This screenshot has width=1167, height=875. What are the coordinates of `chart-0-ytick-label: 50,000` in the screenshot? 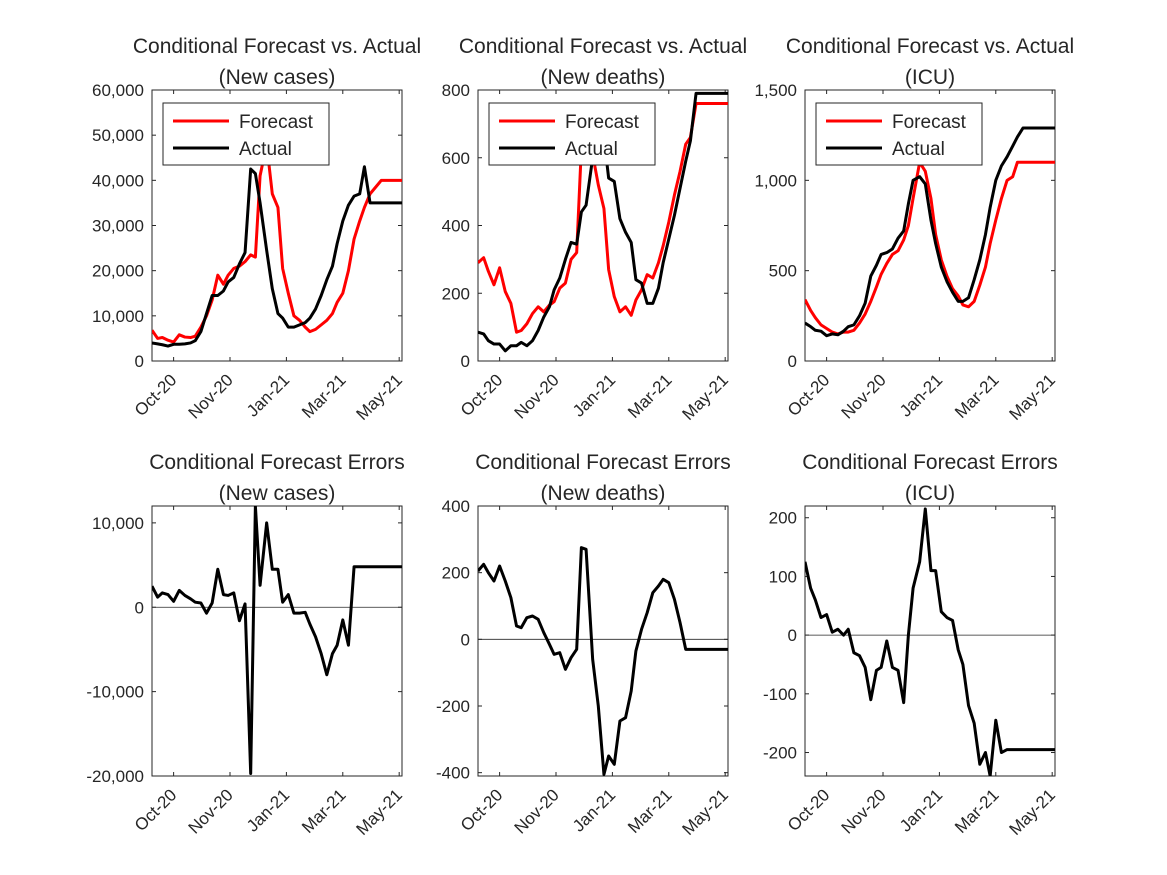 It's located at (118, 135).